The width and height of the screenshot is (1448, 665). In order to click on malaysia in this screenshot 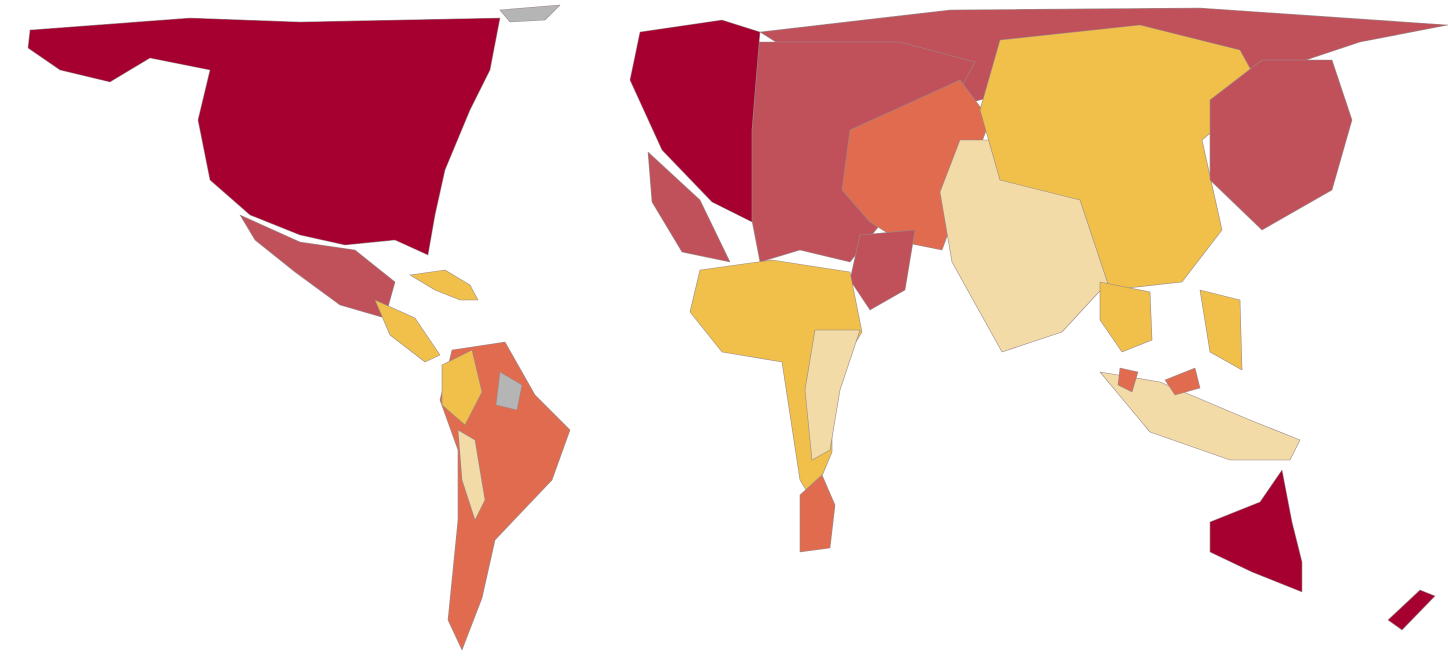, I will do `click(1159, 381)`.